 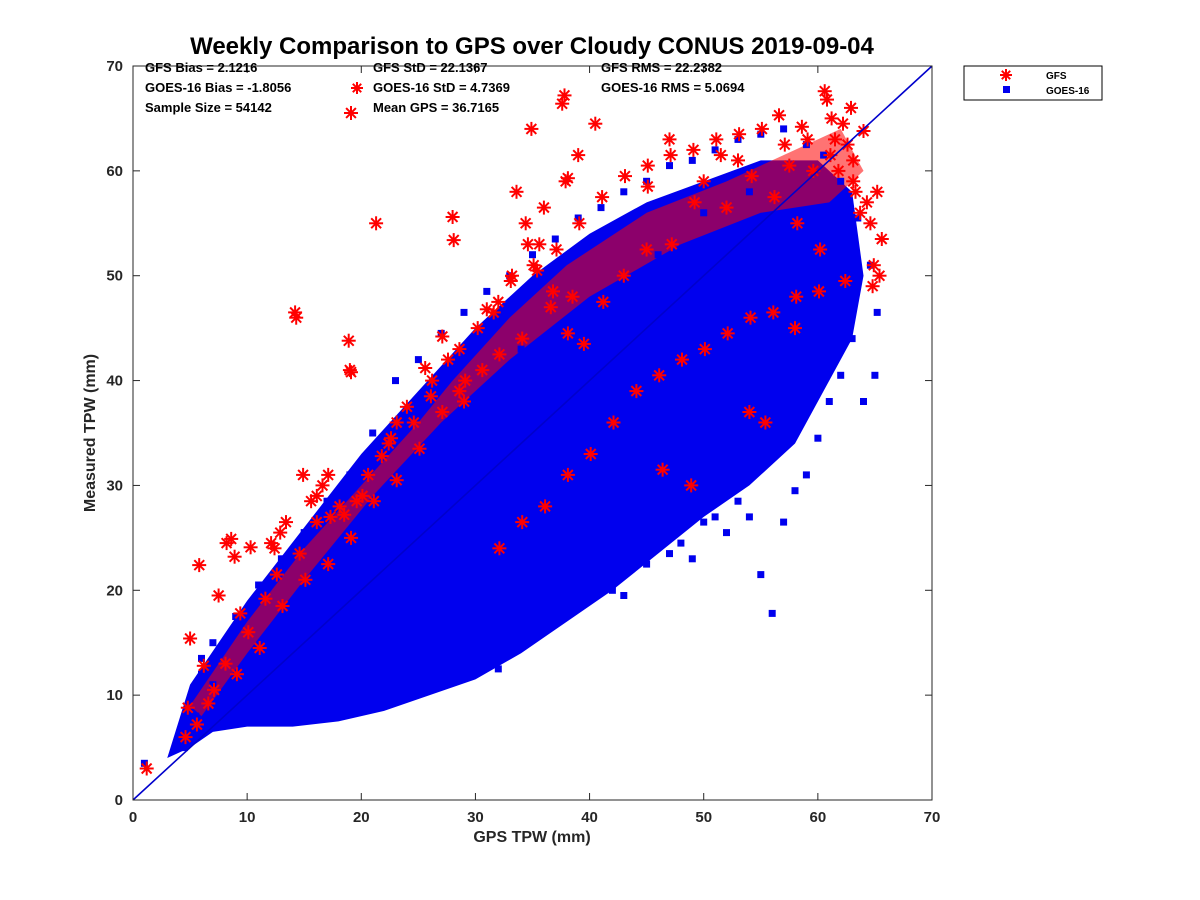 I want to click on legend: GFS GOES-16, so click(x=1033, y=83).